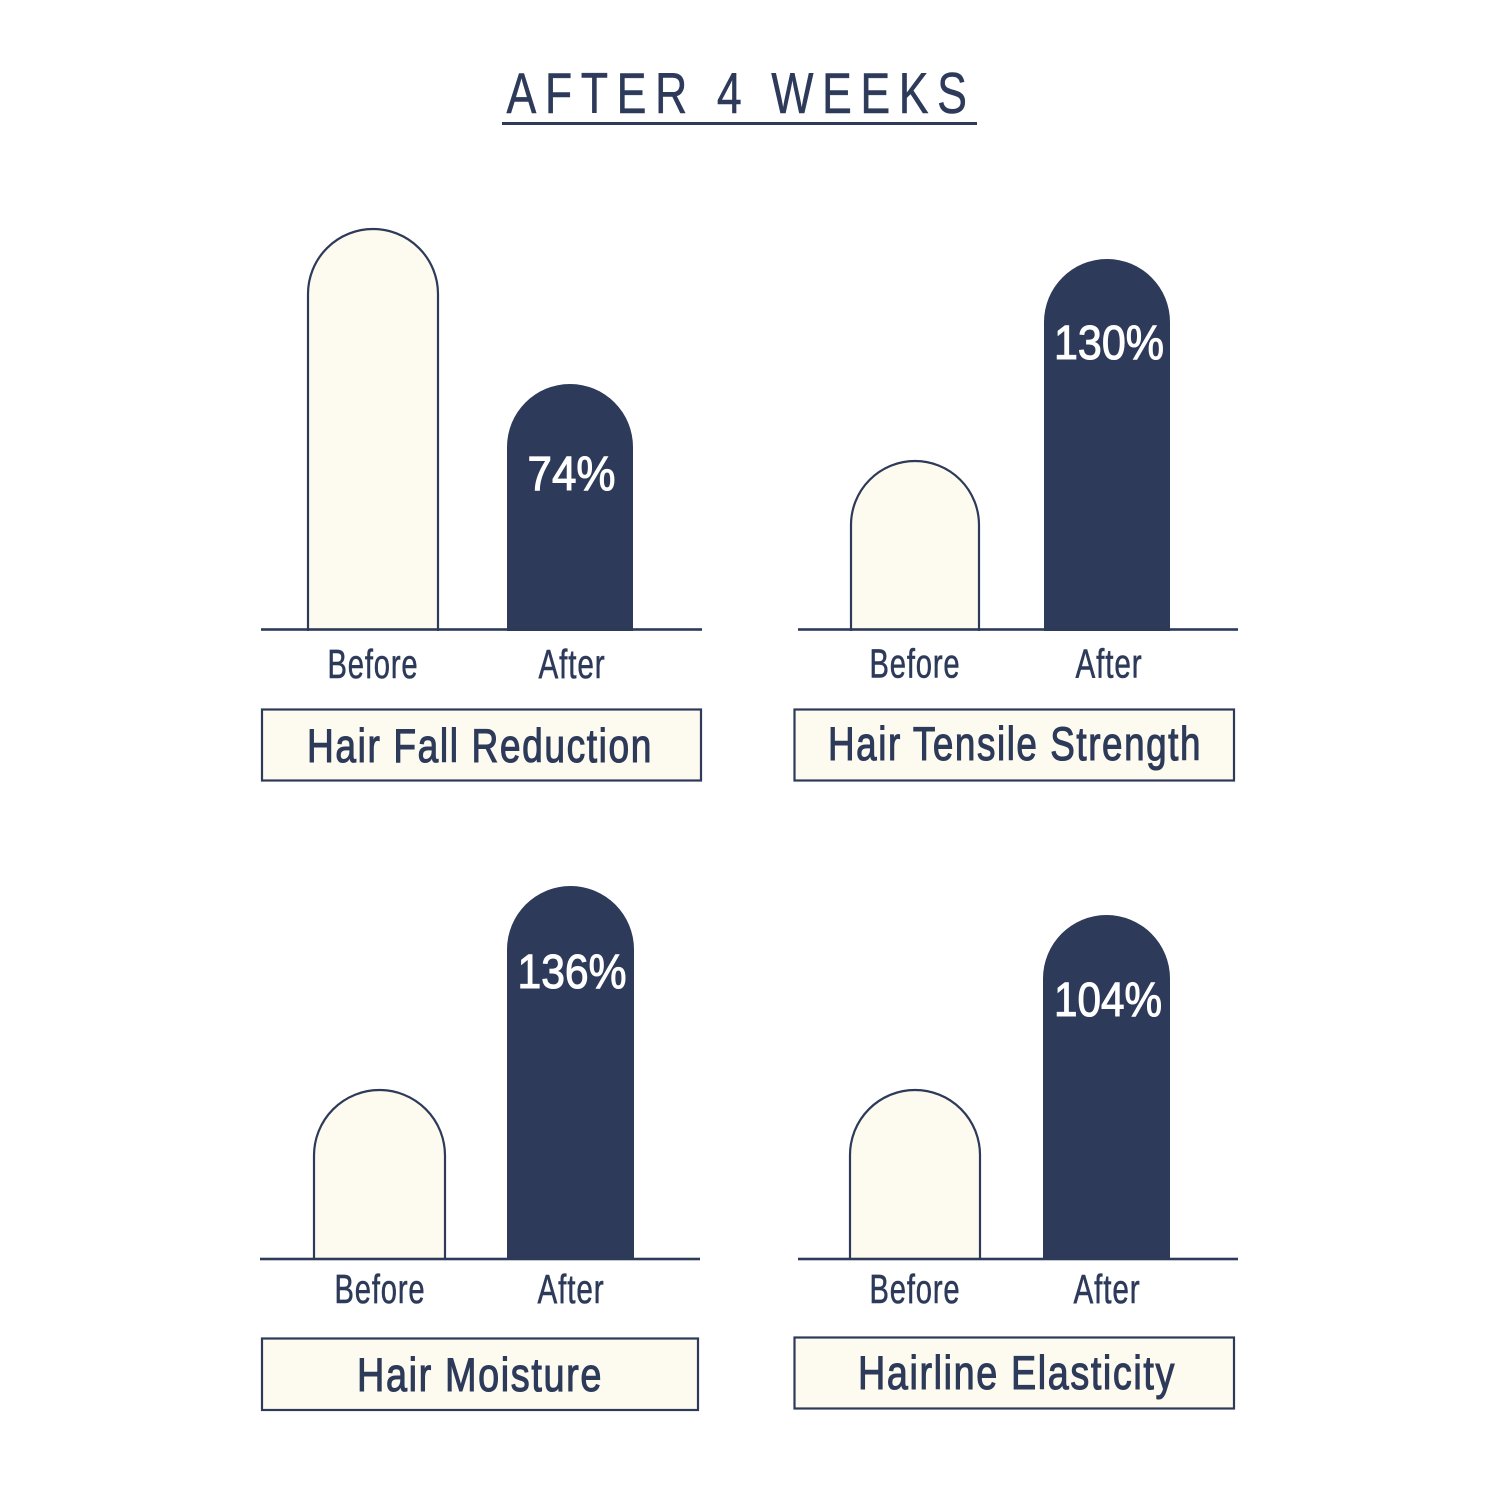 The width and height of the screenshot is (1500, 1500). Describe the element at coordinates (572, 972) in the screenshot. I see `svg-text: 136%` at that location.